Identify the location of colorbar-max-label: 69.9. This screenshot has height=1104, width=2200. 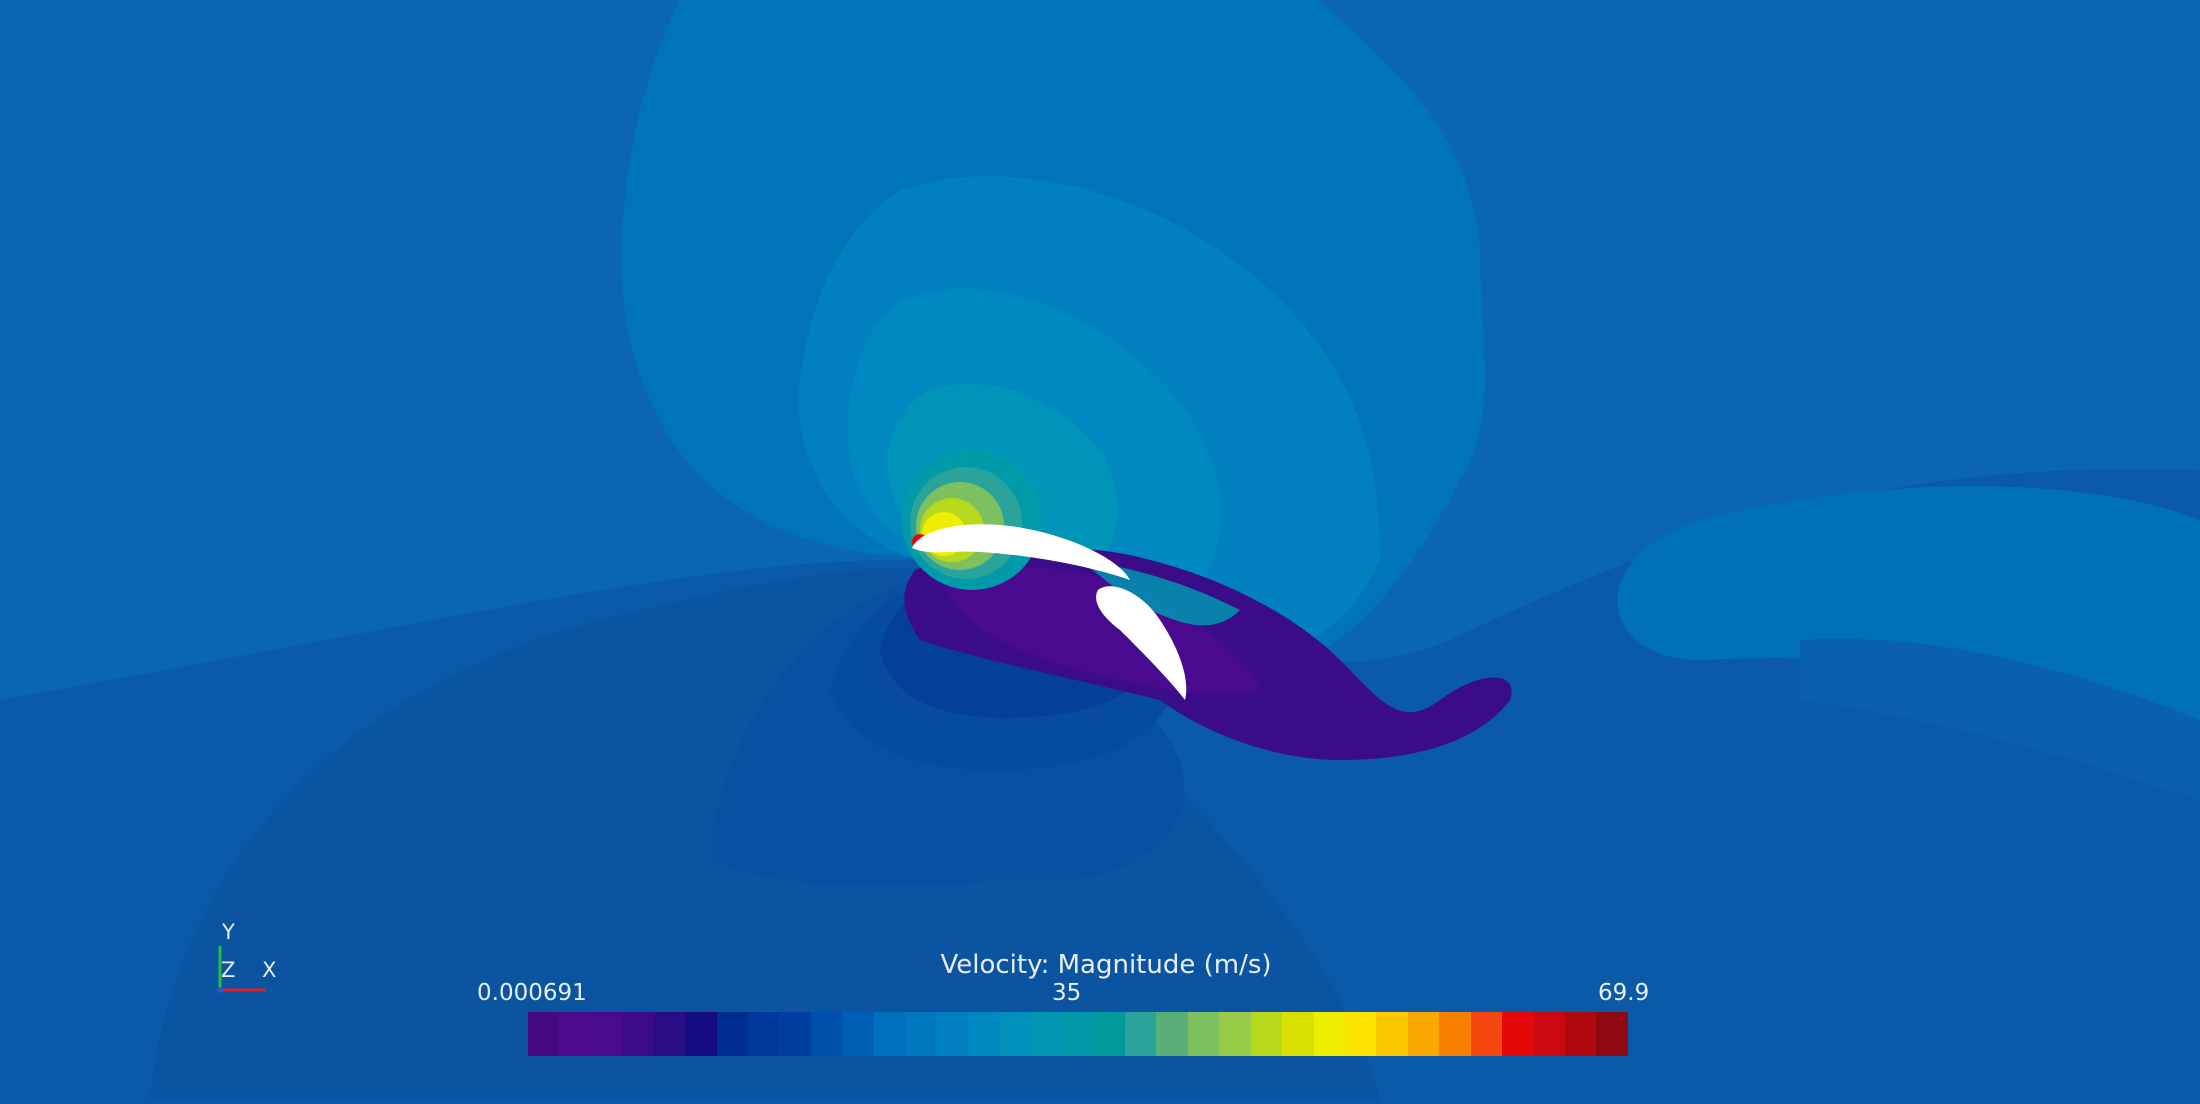
(1624, 993).